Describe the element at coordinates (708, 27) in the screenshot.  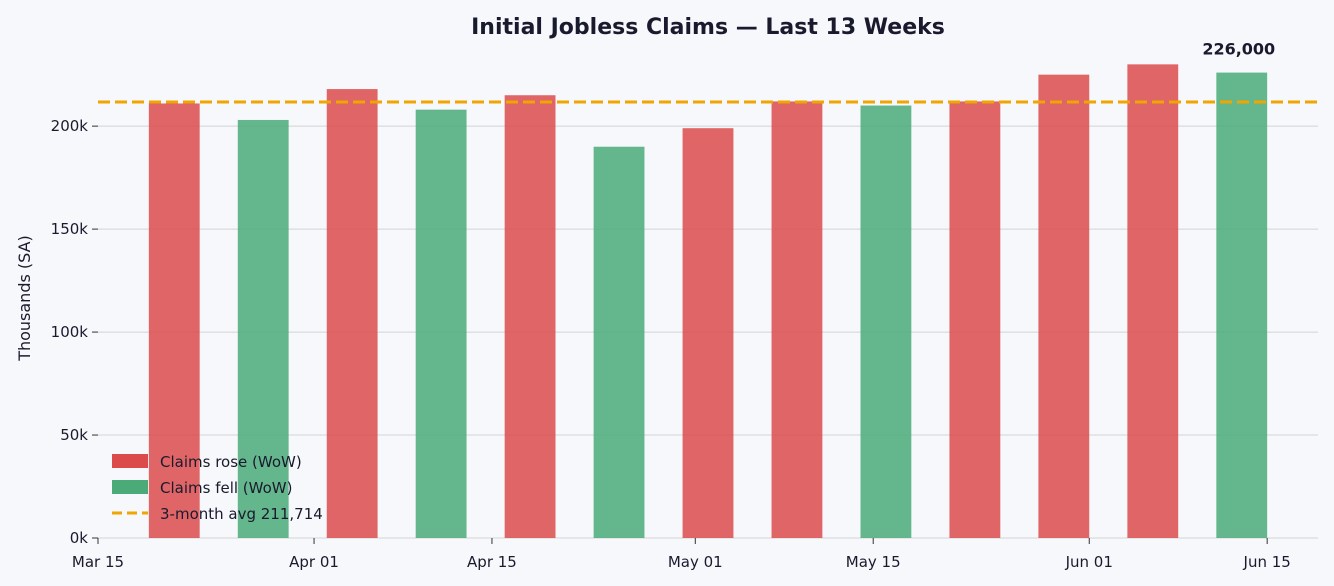
I see `chart-title: Initial Jobless Claims — Last 13 Weeks` at that location.